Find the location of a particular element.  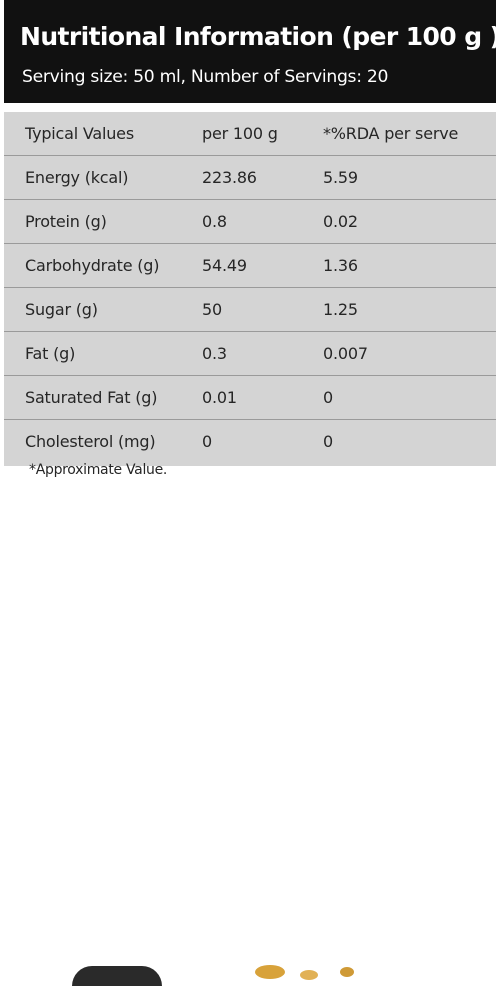

nutrient-per-100g: 54.49 is located at coordinates (224, 265).